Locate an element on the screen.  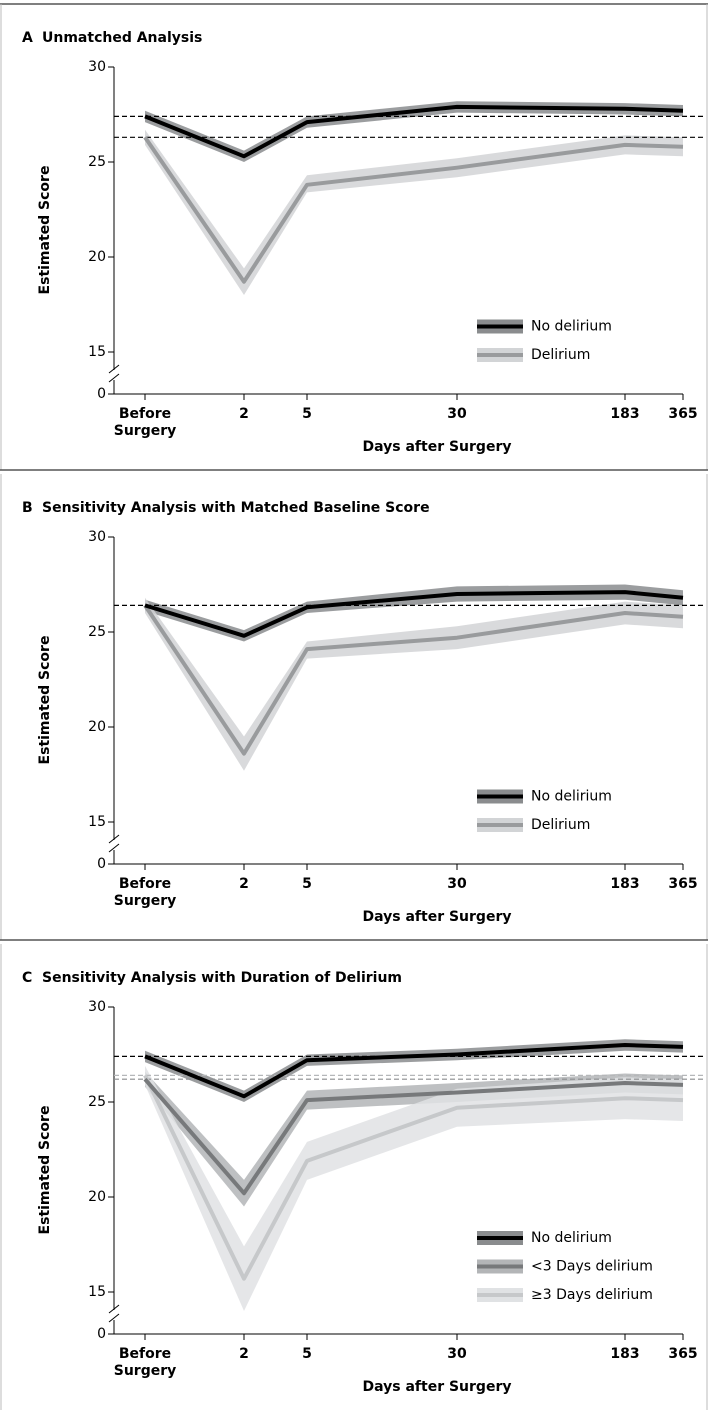
panel-label: C is located at coordinates (27, 978).